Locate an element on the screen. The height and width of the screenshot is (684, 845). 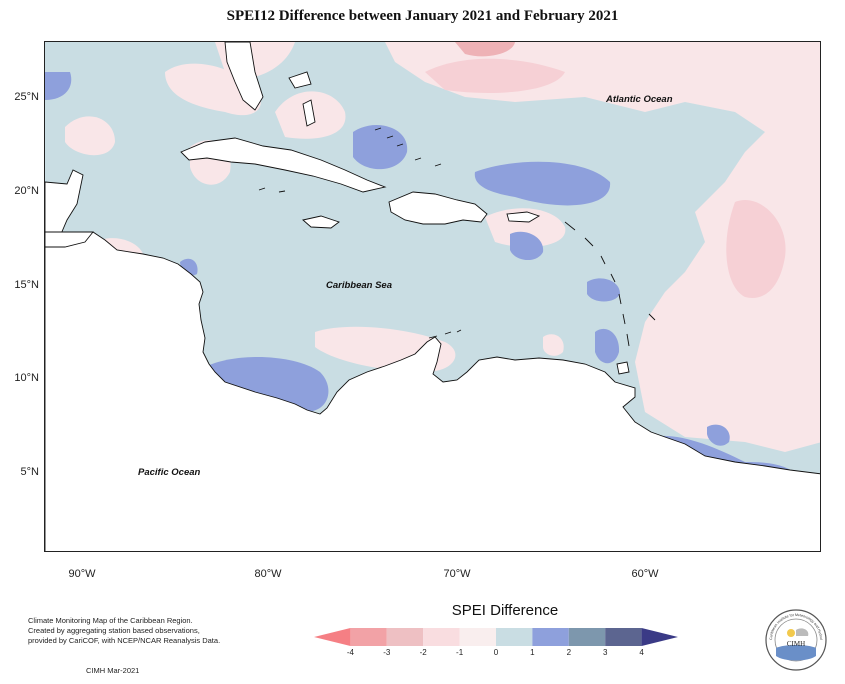
legend-tick-label: 2 is located at coordinates (569, 652).